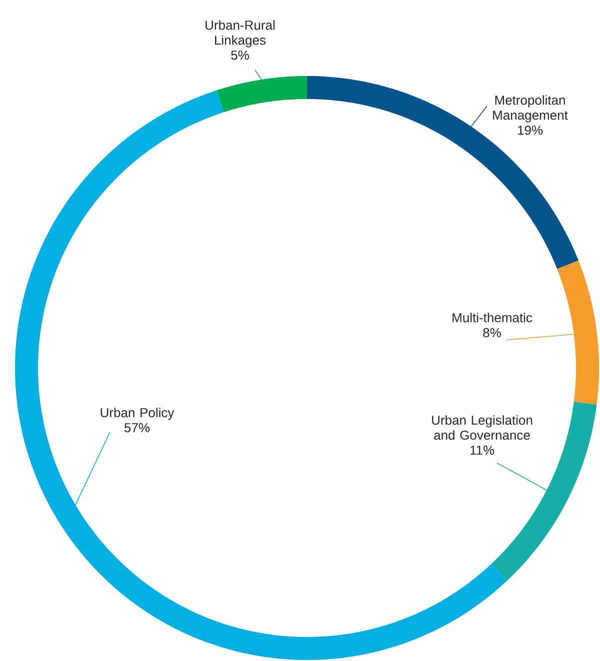  What do you see at coordinates (137, 427) in the screenshot?
I see `data-label: 57%` at bounding box center [137, 427].